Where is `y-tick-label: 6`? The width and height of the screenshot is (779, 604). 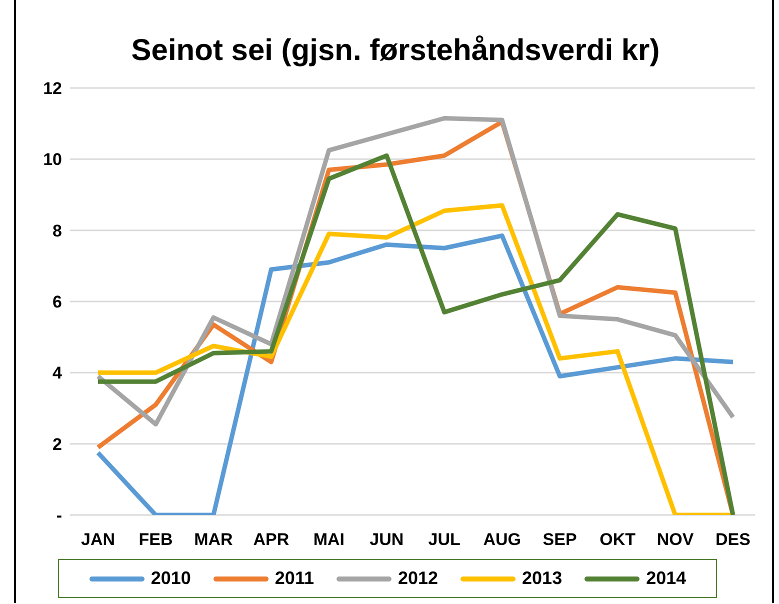 y-tick-label: 6 is located at coordinates (57, 302).